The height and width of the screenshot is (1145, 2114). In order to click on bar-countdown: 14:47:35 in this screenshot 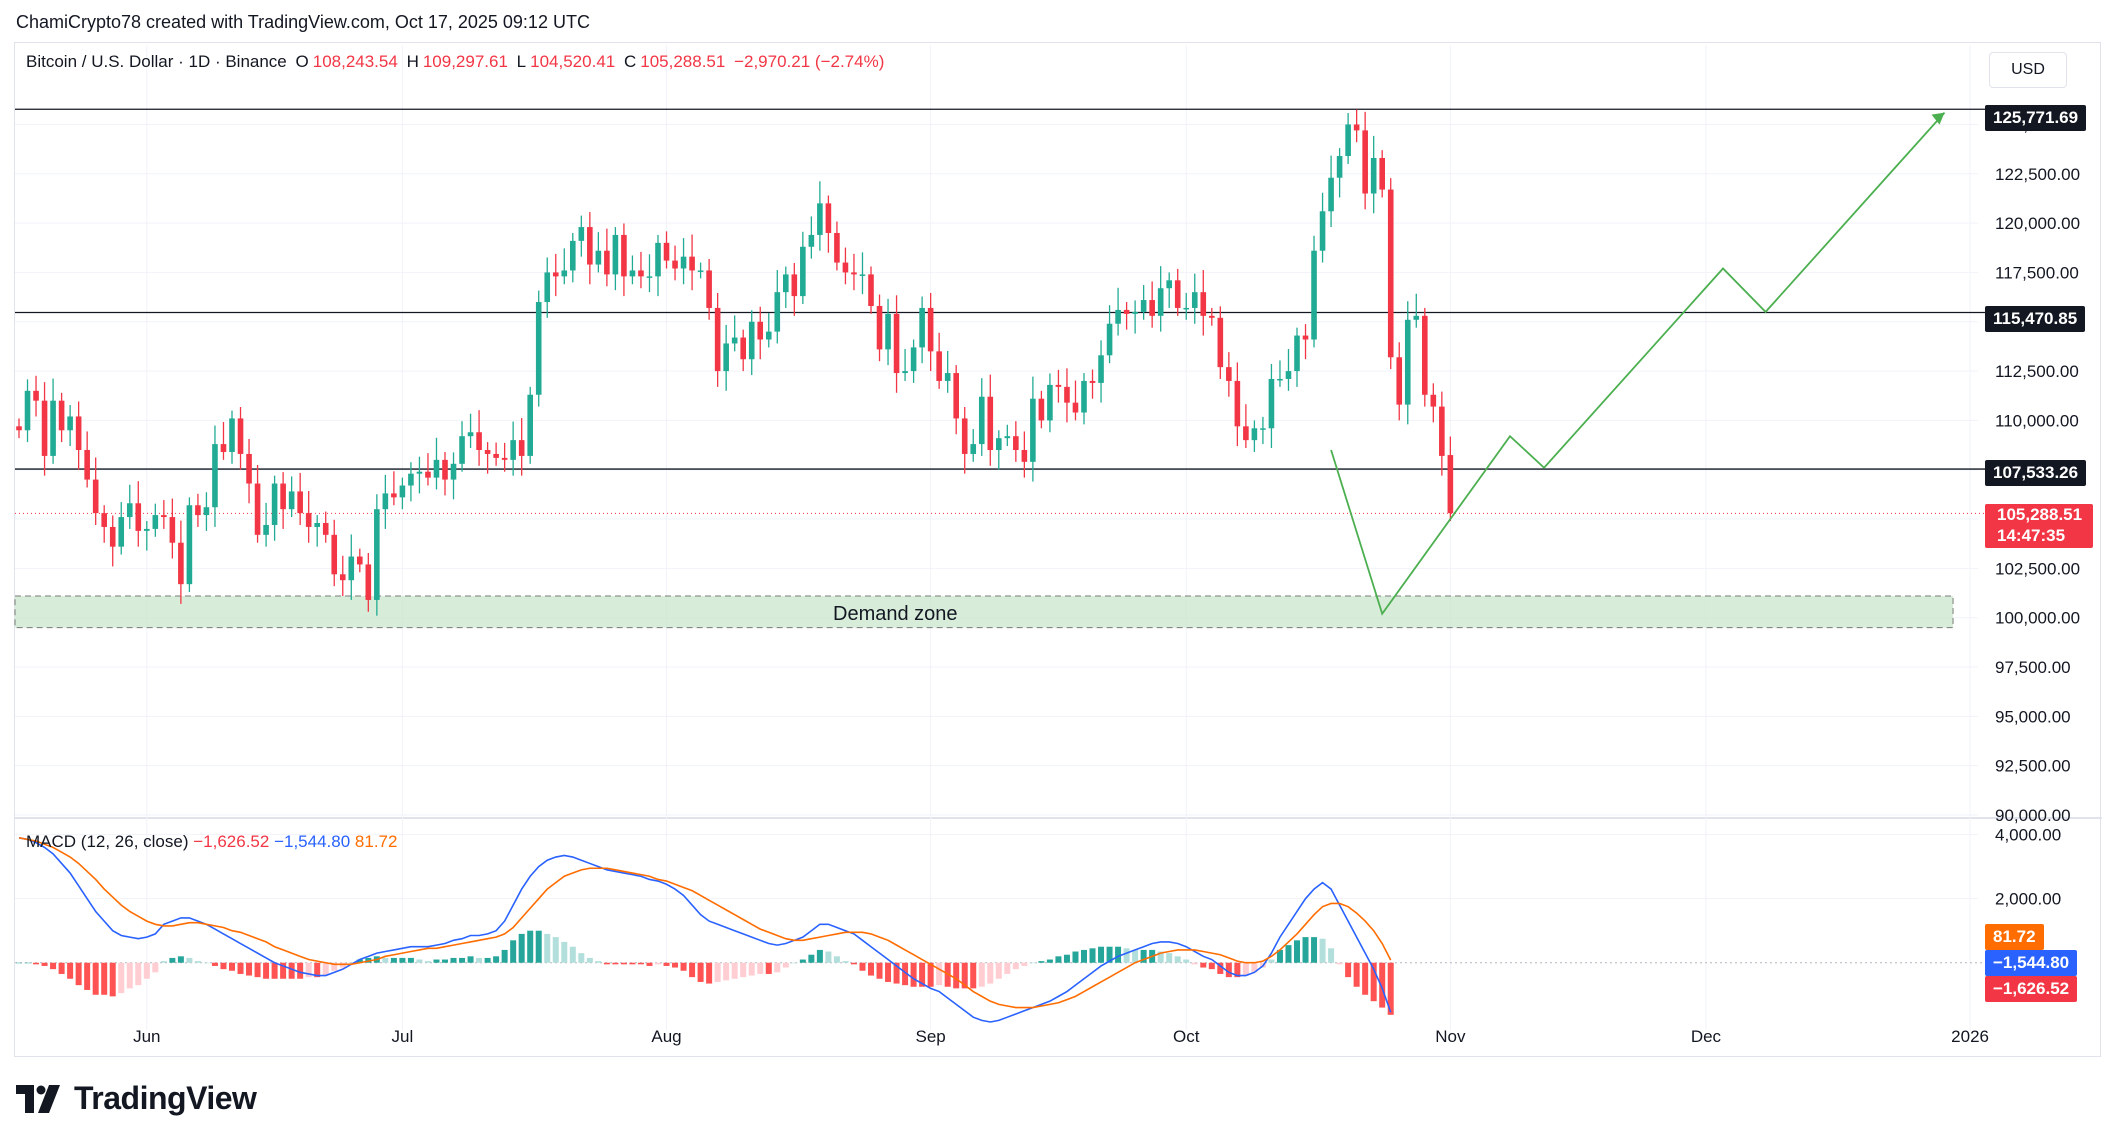, I will do `click(2031, 535)`.